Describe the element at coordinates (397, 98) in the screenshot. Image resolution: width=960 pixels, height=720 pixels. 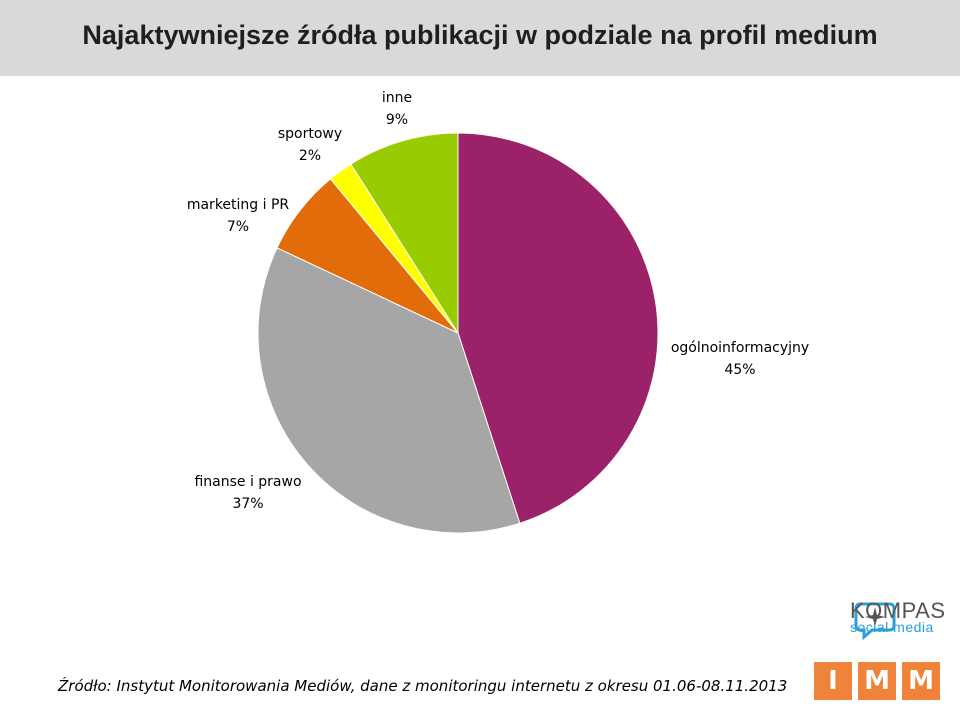
I see `slice-label-4: inne` at that location.